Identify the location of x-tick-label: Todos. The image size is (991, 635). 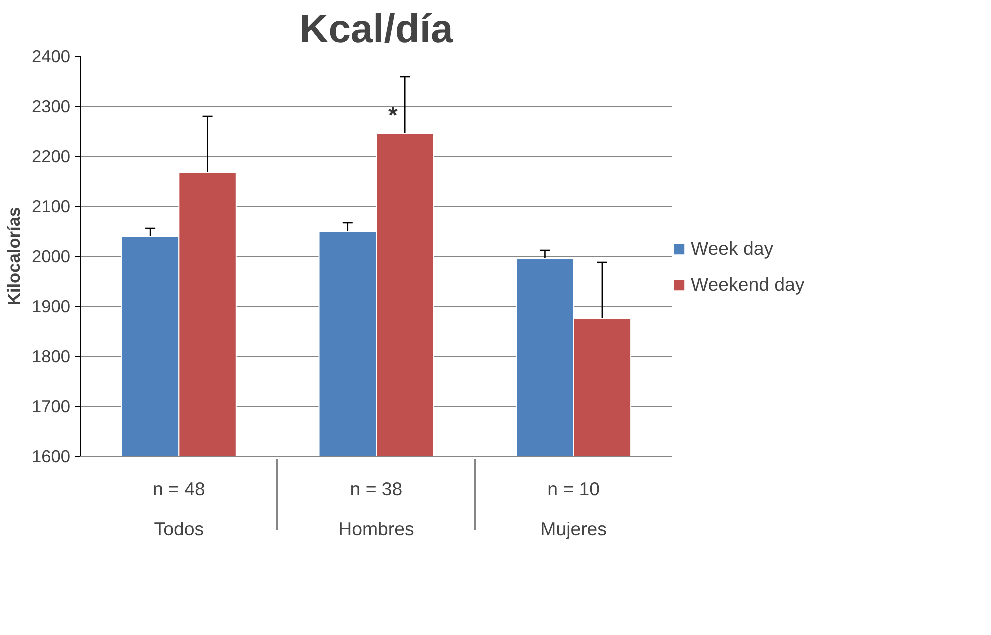
(179, 529).